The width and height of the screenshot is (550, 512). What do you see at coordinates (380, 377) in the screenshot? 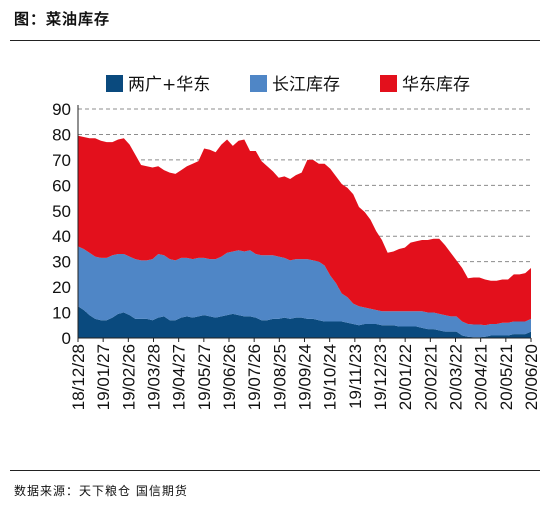
I see `x-tick-label-12: 19/12/23` at bounding box center [380, 377].